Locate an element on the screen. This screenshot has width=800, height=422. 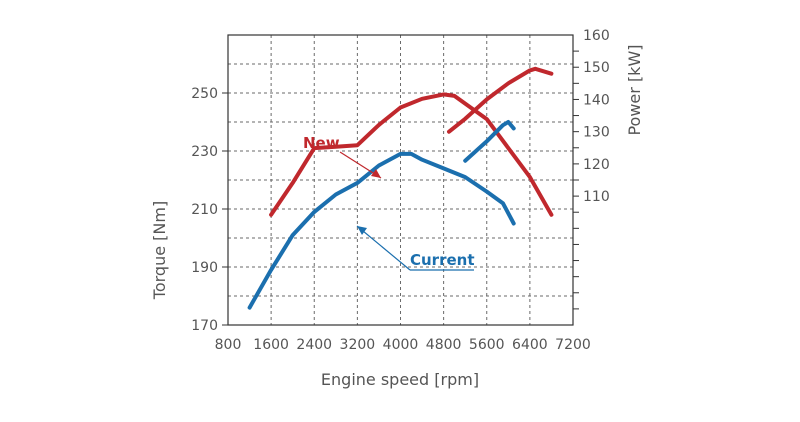
y2-tick-label: 130 is located at coordinates (596, 133).